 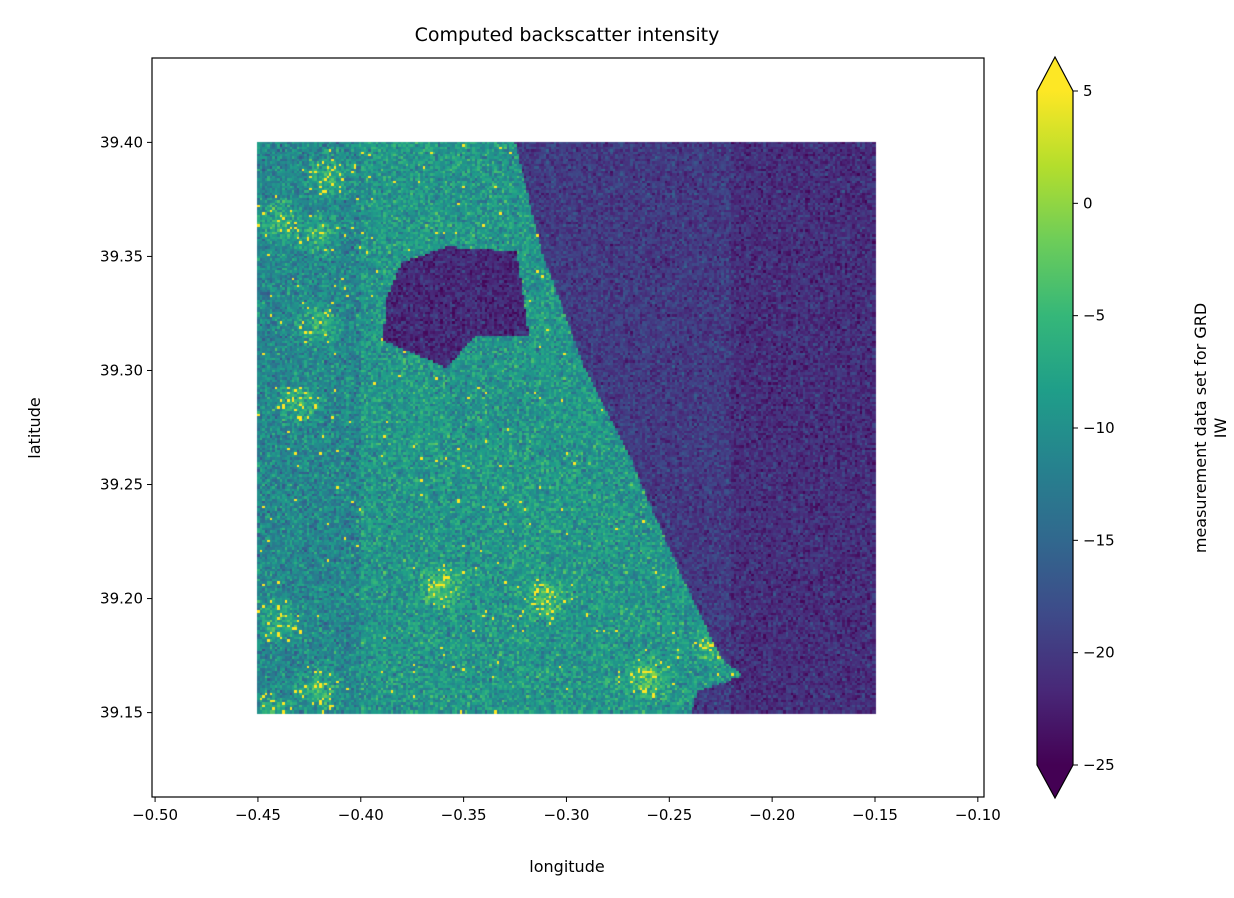 What do you see at coordinates (567, 35) in the screenshot?
I see `chart-title: Computed backscatter intensity` at bounding box center [567, 35].